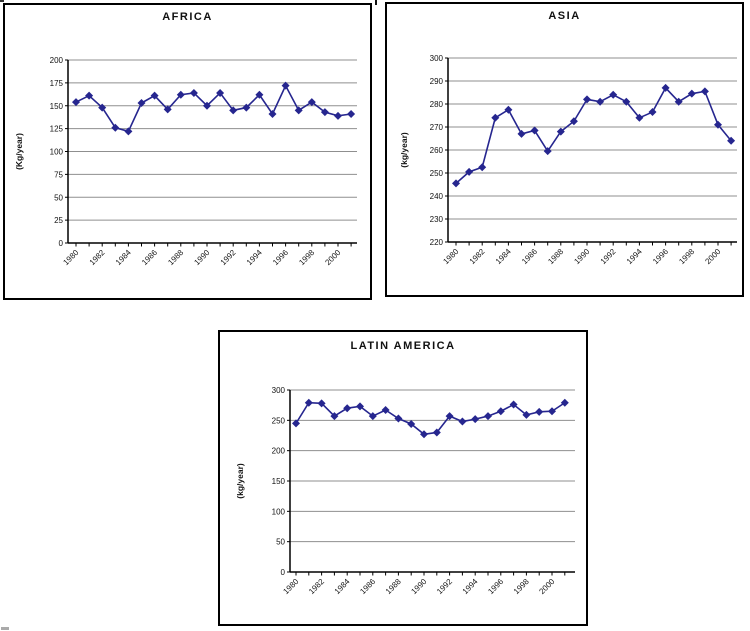  I want to click on svg-text: 200, so click(57, 60).